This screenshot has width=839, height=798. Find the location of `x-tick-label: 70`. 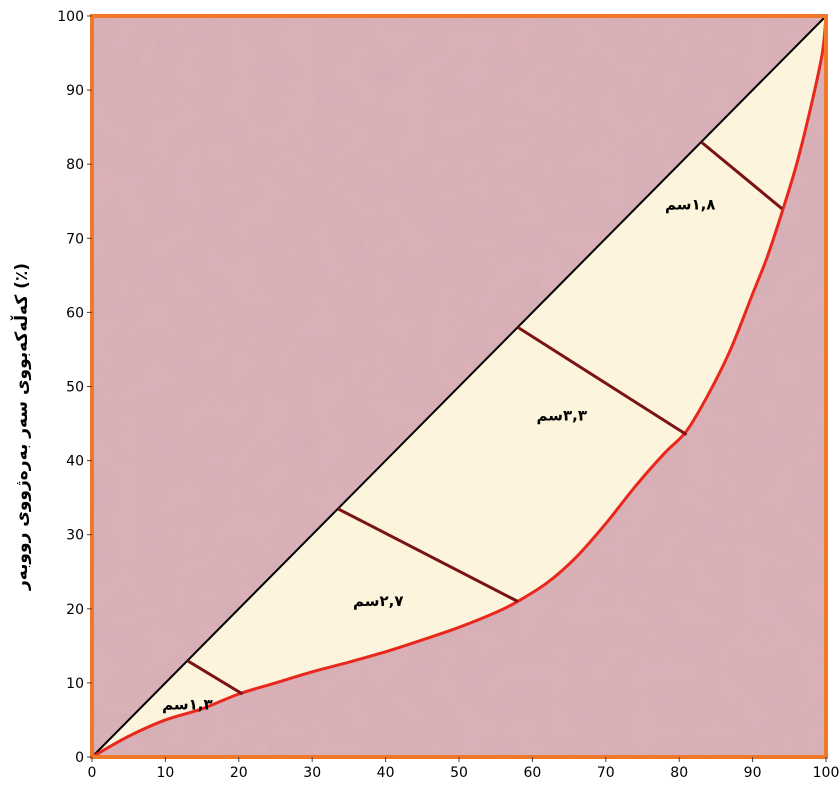

x-tick-label: 70 is located at coordinates (606, 773).